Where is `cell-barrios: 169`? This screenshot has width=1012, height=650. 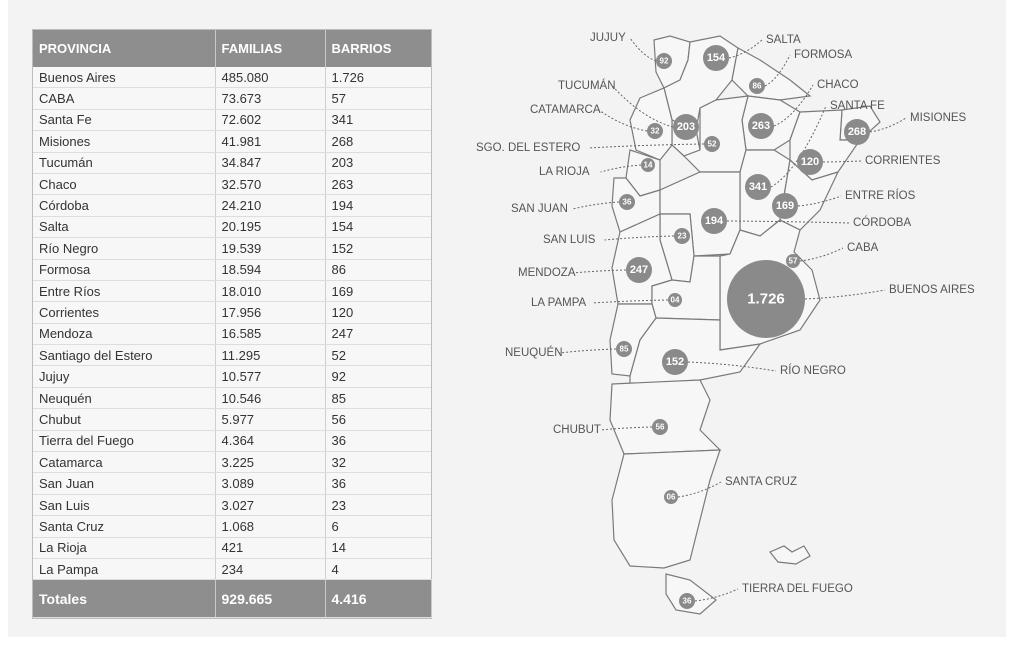 cell-barrios: 169 is located at coordinates (378, 291).